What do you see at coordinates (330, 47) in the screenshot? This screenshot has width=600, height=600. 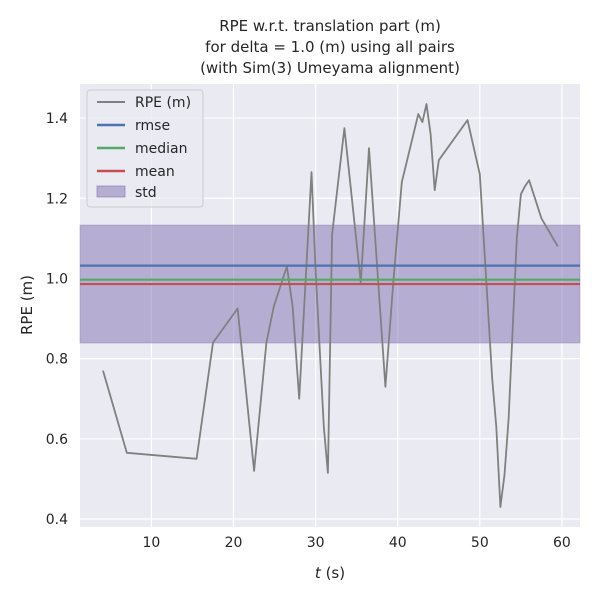 I see `chart-title-line-2: for delta = 1.0 (m) using all pairs` at bounding box center [330, 47].